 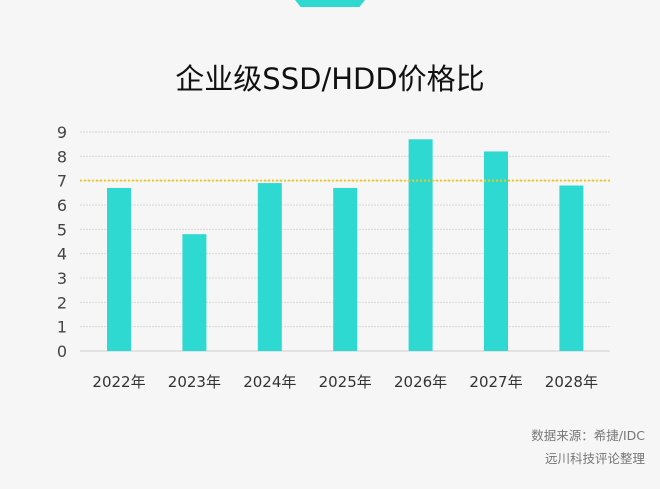 I want to click on x-tick-label: 2028年, so click(x=571, y=382).